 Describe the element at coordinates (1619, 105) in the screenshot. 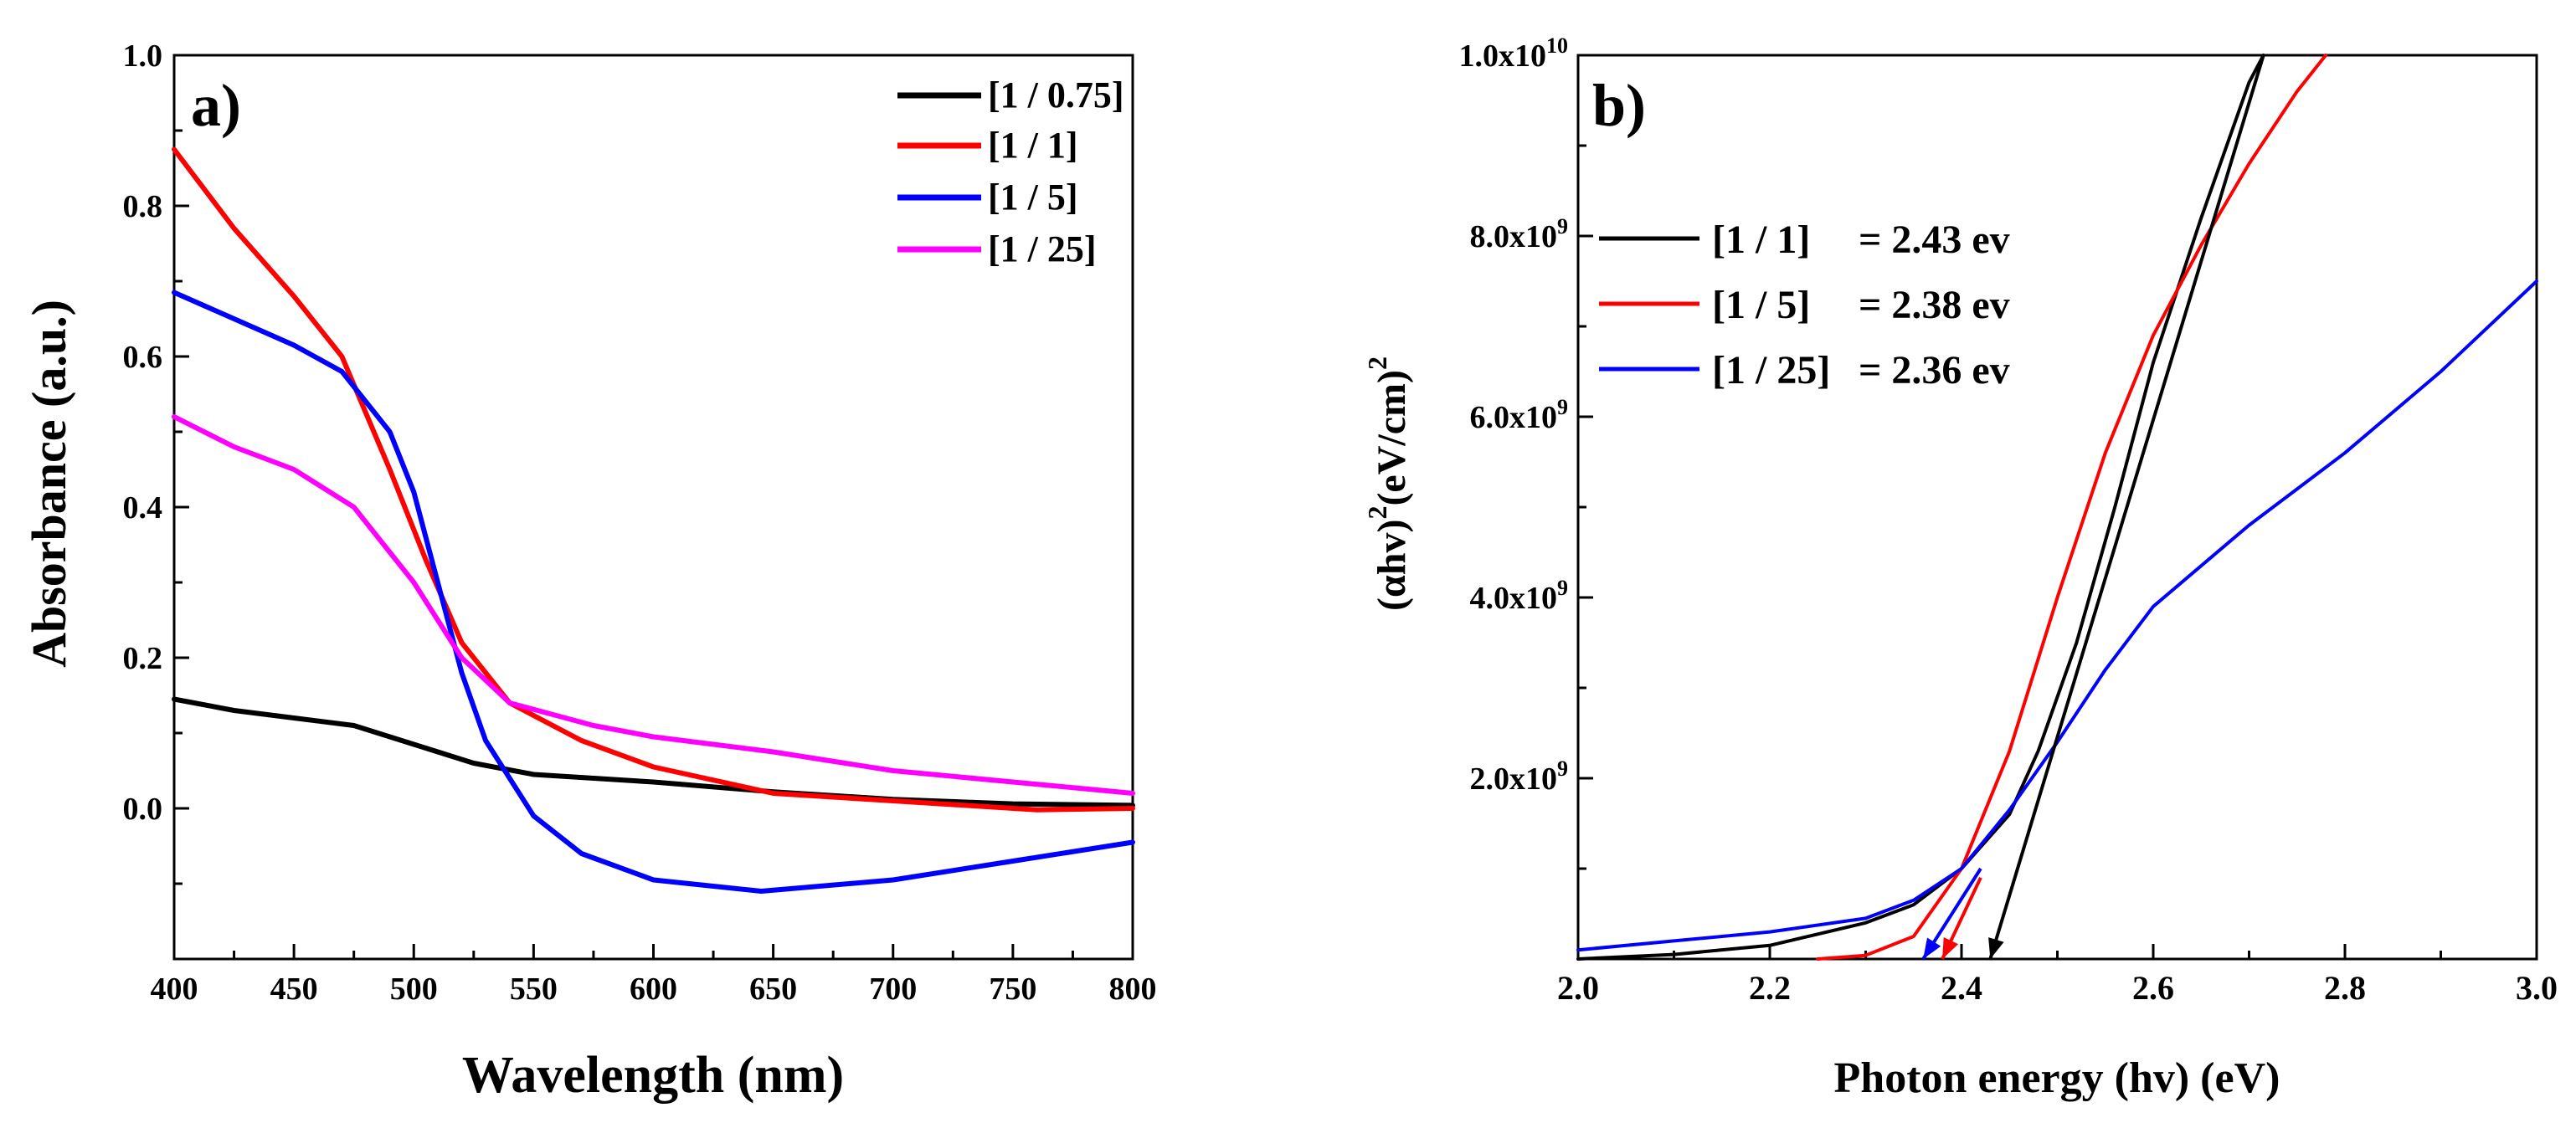

I see `panel-b-label: b)` at that location.